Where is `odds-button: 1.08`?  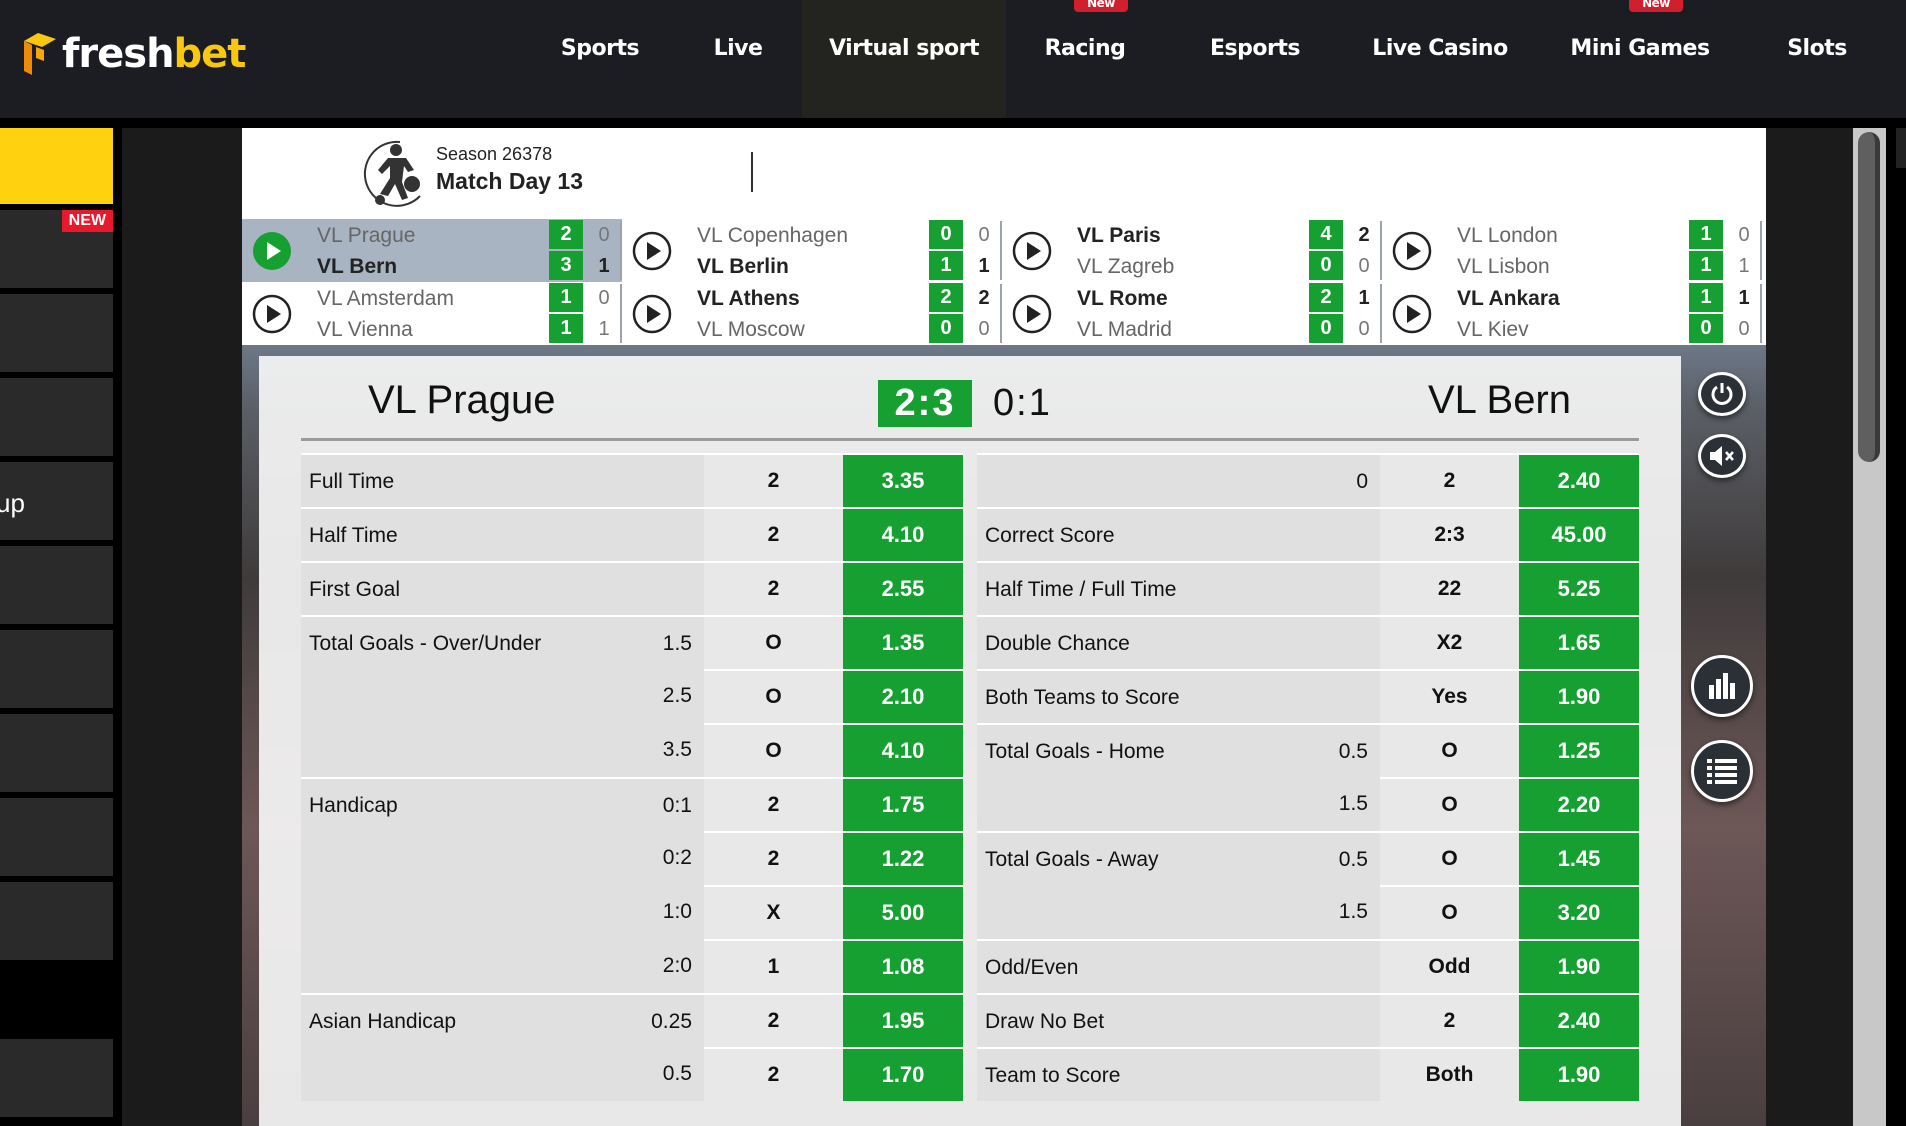
odds-button: 1.08 is located at coordinates (903, 966).